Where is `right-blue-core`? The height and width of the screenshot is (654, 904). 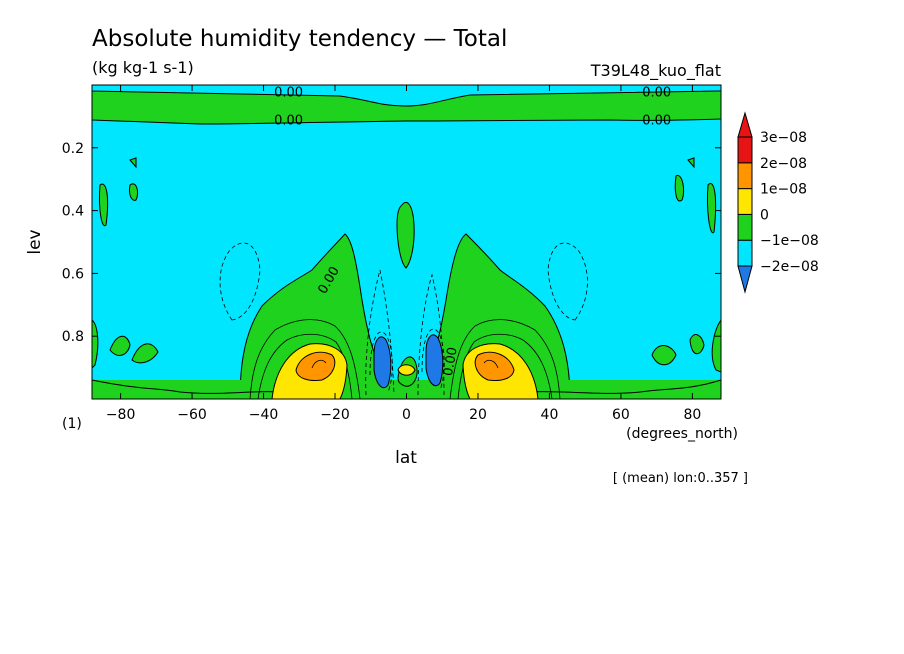 right-blue-core is located at coordinates (434, 360).